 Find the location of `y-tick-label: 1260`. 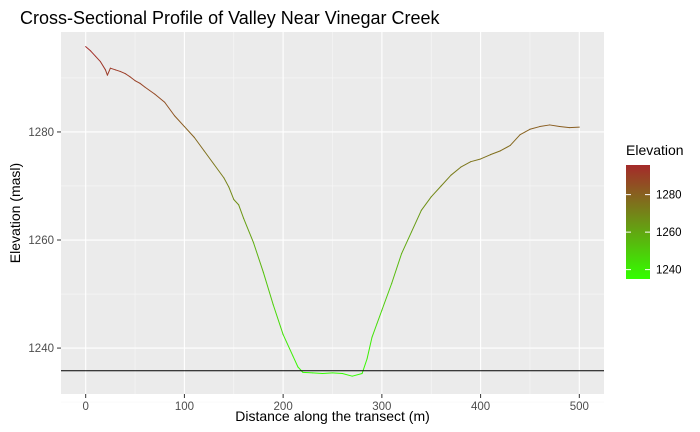

y-tick-label: 1260 is located at coordinates (41, 241).